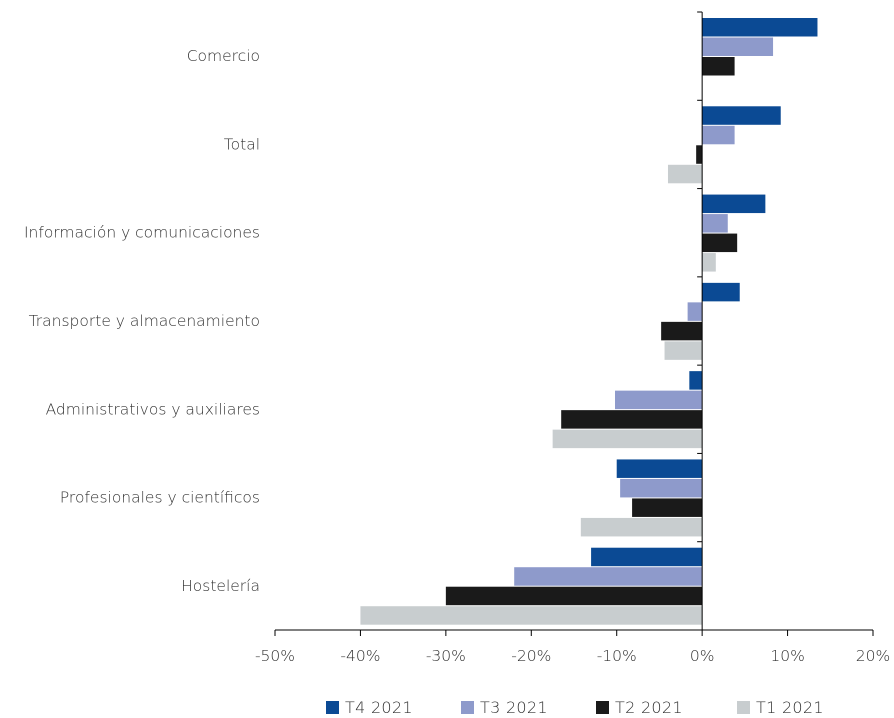  What do you see at coordinates (223, 56) in the screenshot?
I see `category-label: Comercio` at bounding box center [223, 56].